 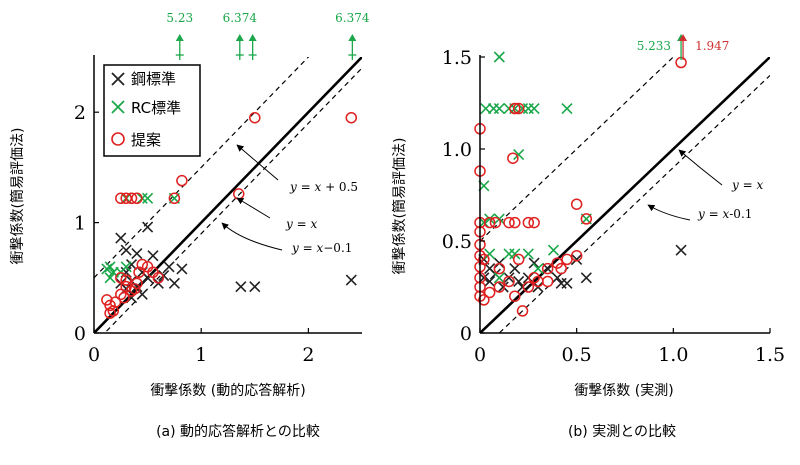 I want to click on x-tick-label: 1, so click(x=201, y=355).